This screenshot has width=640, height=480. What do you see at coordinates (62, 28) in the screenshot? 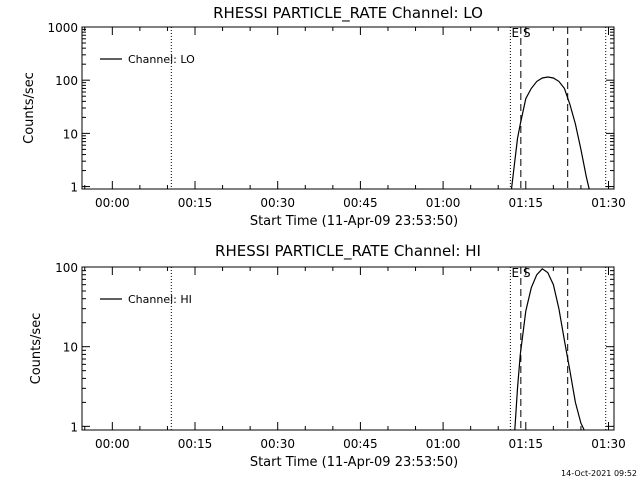
I see `y-tick-label: 1000` at bounding box center [62, 28].